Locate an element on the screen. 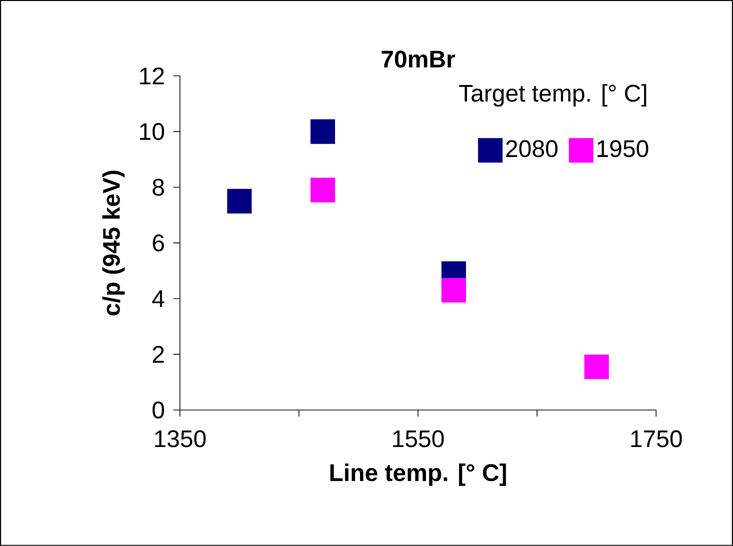  x-axis-title: Line temp. [° C] is located at coordinates (418, 475).